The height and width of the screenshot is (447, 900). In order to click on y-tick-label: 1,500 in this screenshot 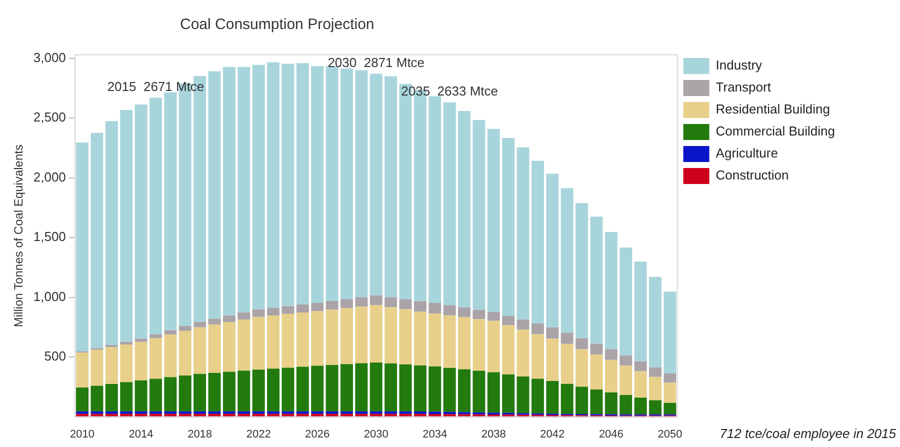, I will do `click(49, 236)`.